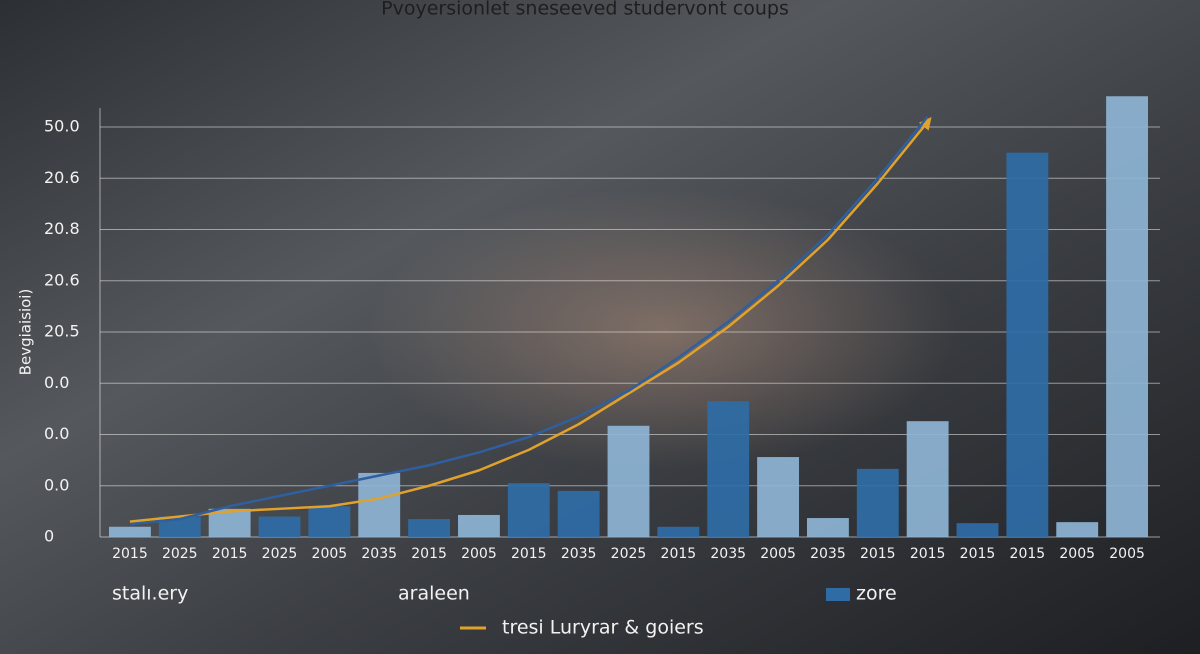 The image size is (1200, 654). What do you see at coordinates (62, 126) in the screenshot?
I see `y-tick-label: 50.0` at bounding box center [62, 126].